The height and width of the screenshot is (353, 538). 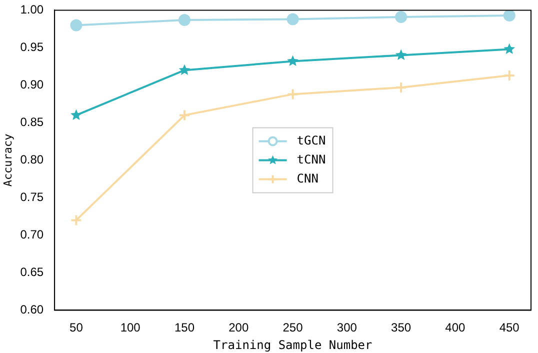 I want to click on y-tick-label: 0.90, so click(x=32, y=85).